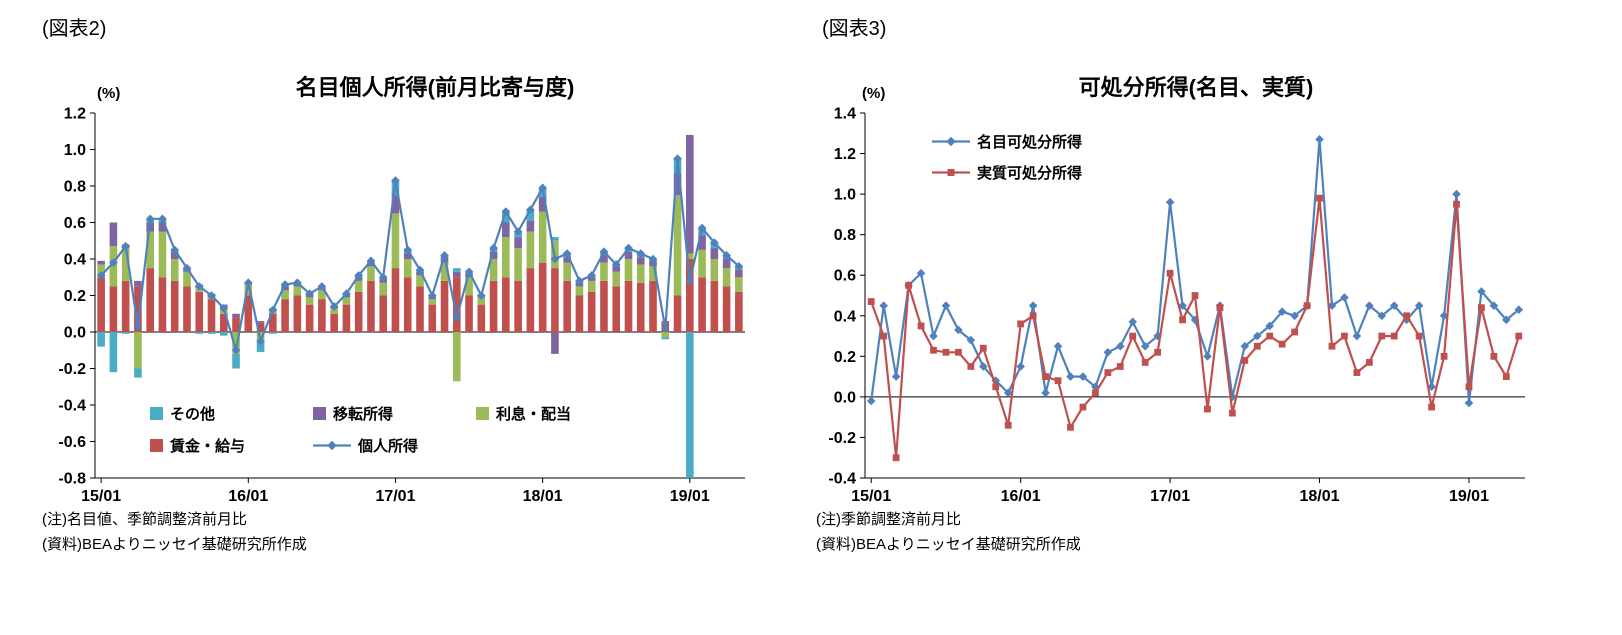 Image resolution: width=1622 pixels, height=635 pixels. What do you see at coordinates (74, 29) in the screenshot?
I see `figure2-tag: (図表2)` at bounding box center [74, 29].